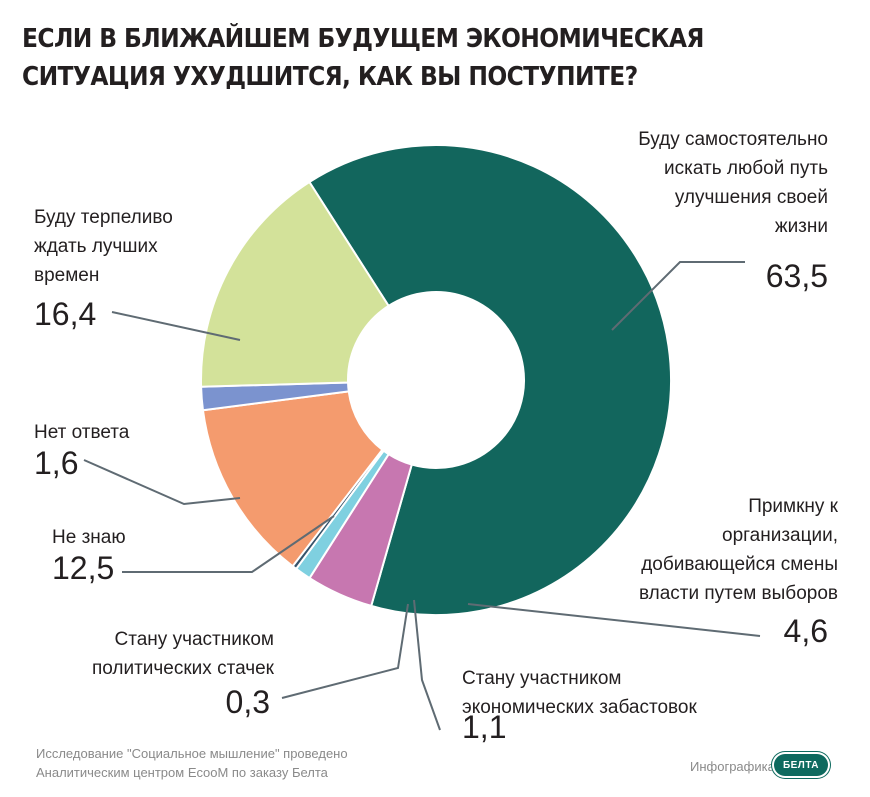 This screenshot has width=870, height=797. What do you see at coordinates (248, 702) in the screenshot?
I see `slice-value-4: 0,3` at bounding box center [248, 702].